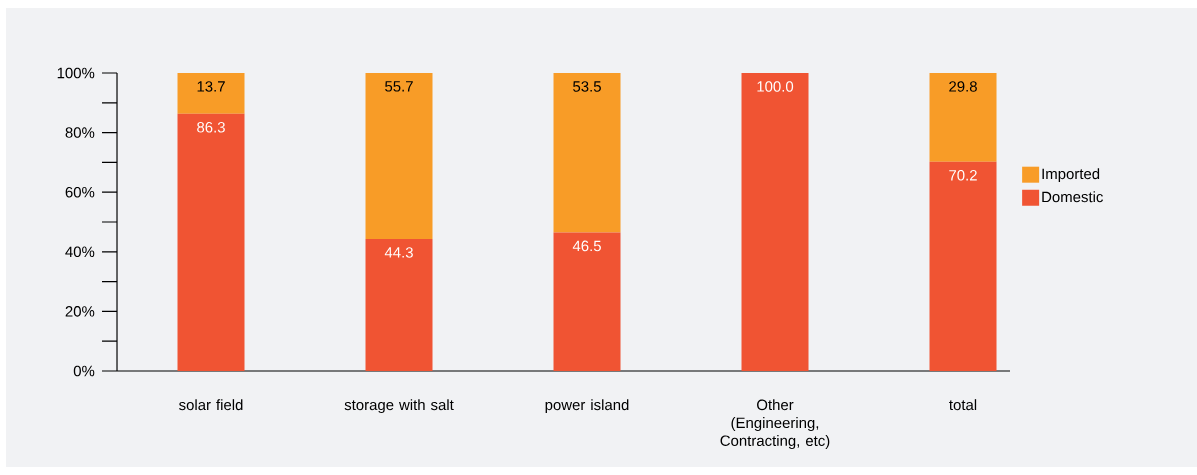 The image size is (1197, 475). Describe the element at coordinates (76, 73) in the screenshot. I see `y-tick-label: 100%` at that location.